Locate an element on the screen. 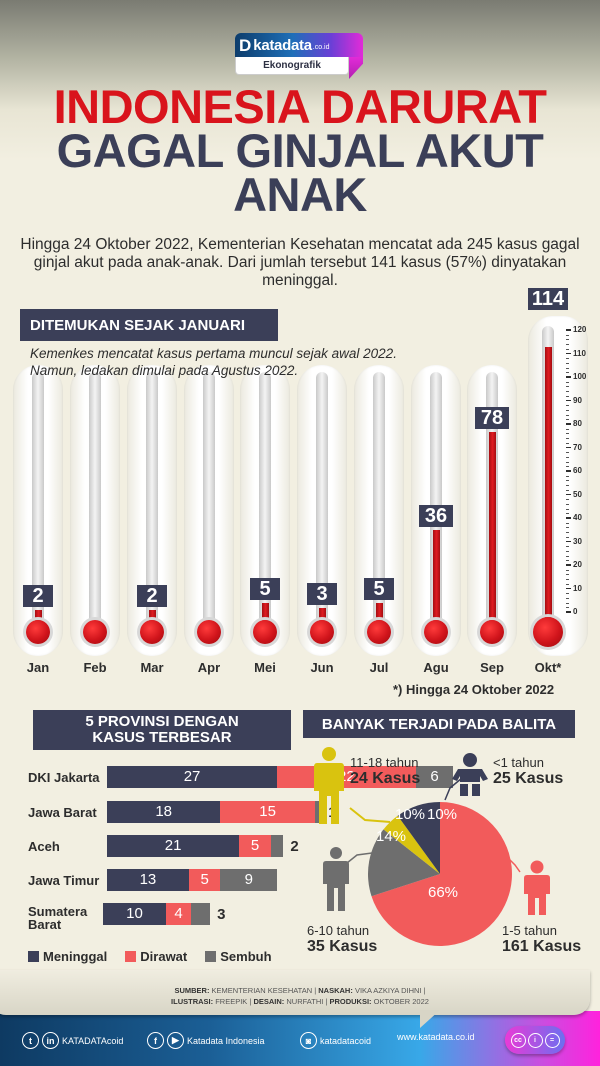  scale-tick-label: 50 is located at coordinates (574, 494).